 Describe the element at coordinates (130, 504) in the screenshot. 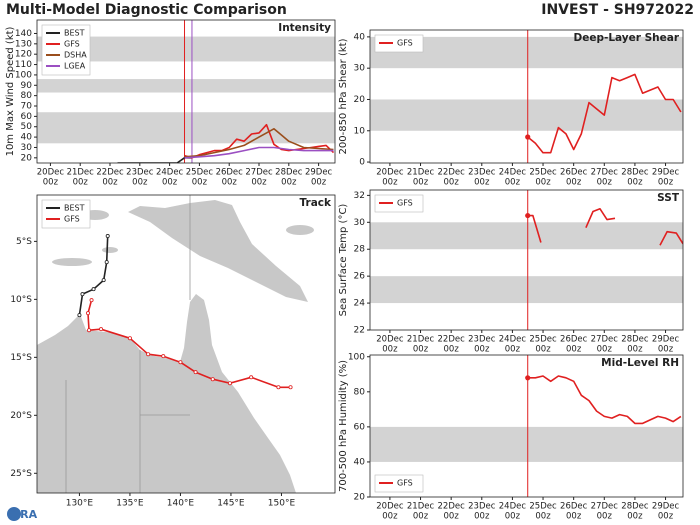

I see `x-tick-label: 135°E` at that location.